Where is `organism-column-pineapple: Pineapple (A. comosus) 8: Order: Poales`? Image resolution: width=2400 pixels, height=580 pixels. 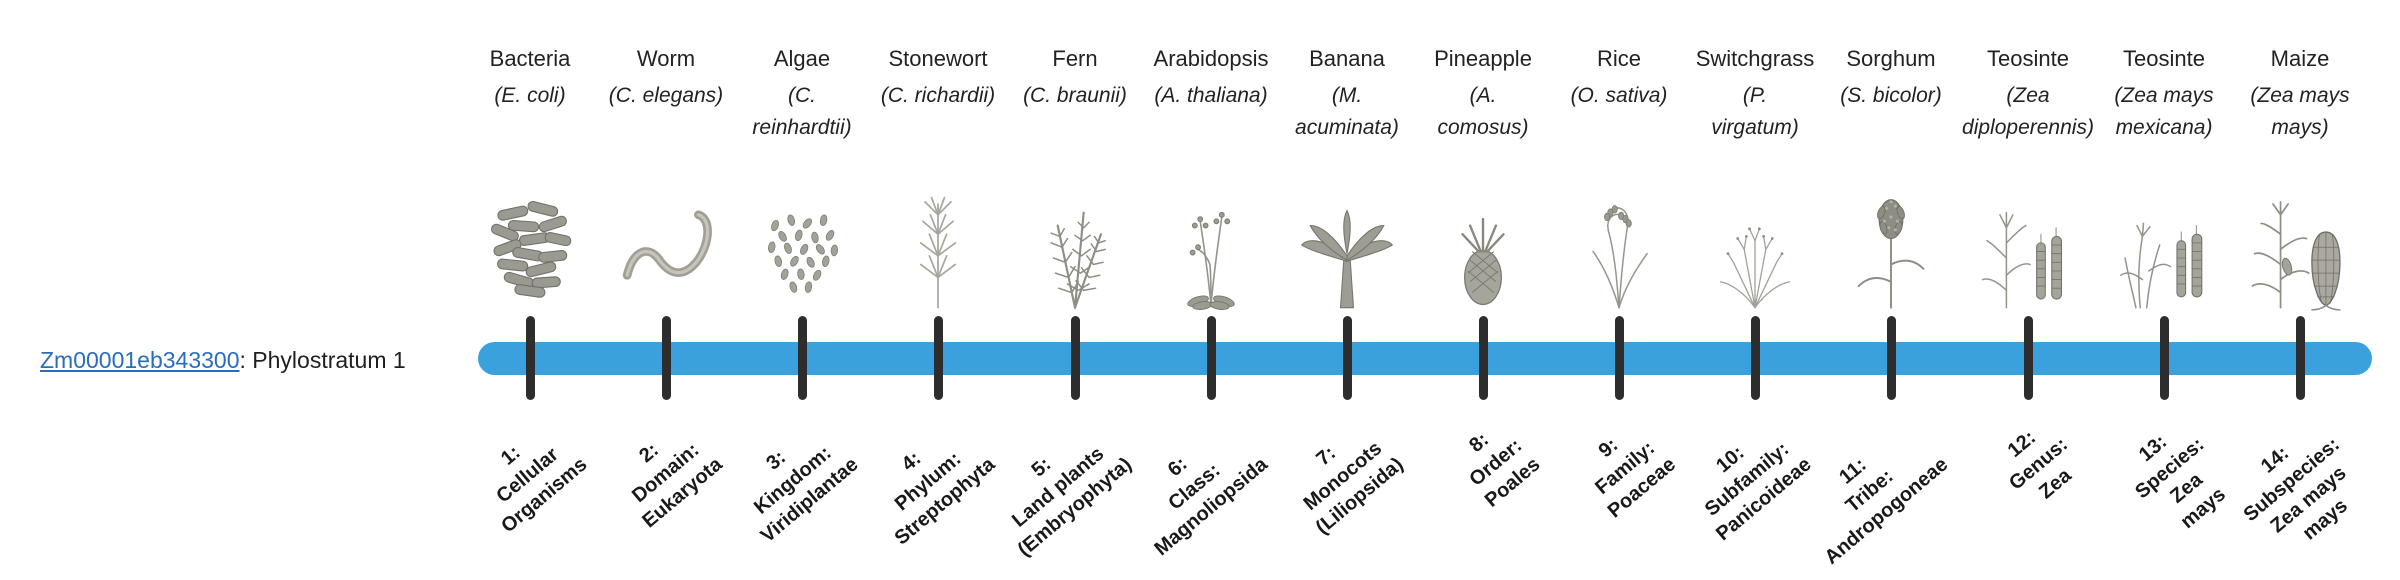
organism-column-pineapple: Pineapple (A. comosus) 8: Order: Poales is located at coordinates (1483, 290).